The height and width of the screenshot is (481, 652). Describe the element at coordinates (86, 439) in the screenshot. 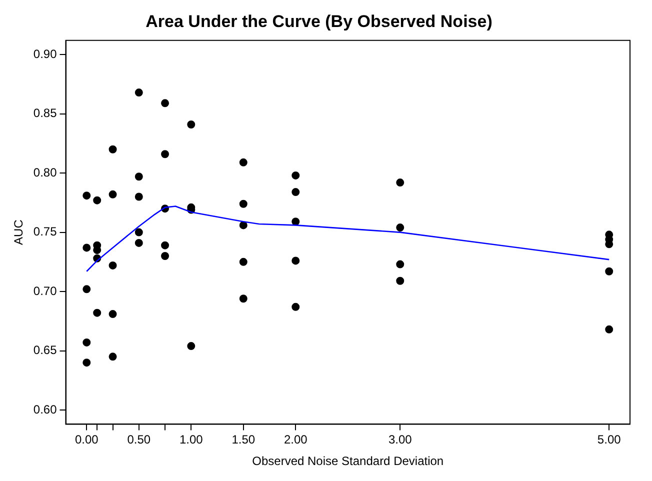

I see `x-tick-label: 0.00` at that location.